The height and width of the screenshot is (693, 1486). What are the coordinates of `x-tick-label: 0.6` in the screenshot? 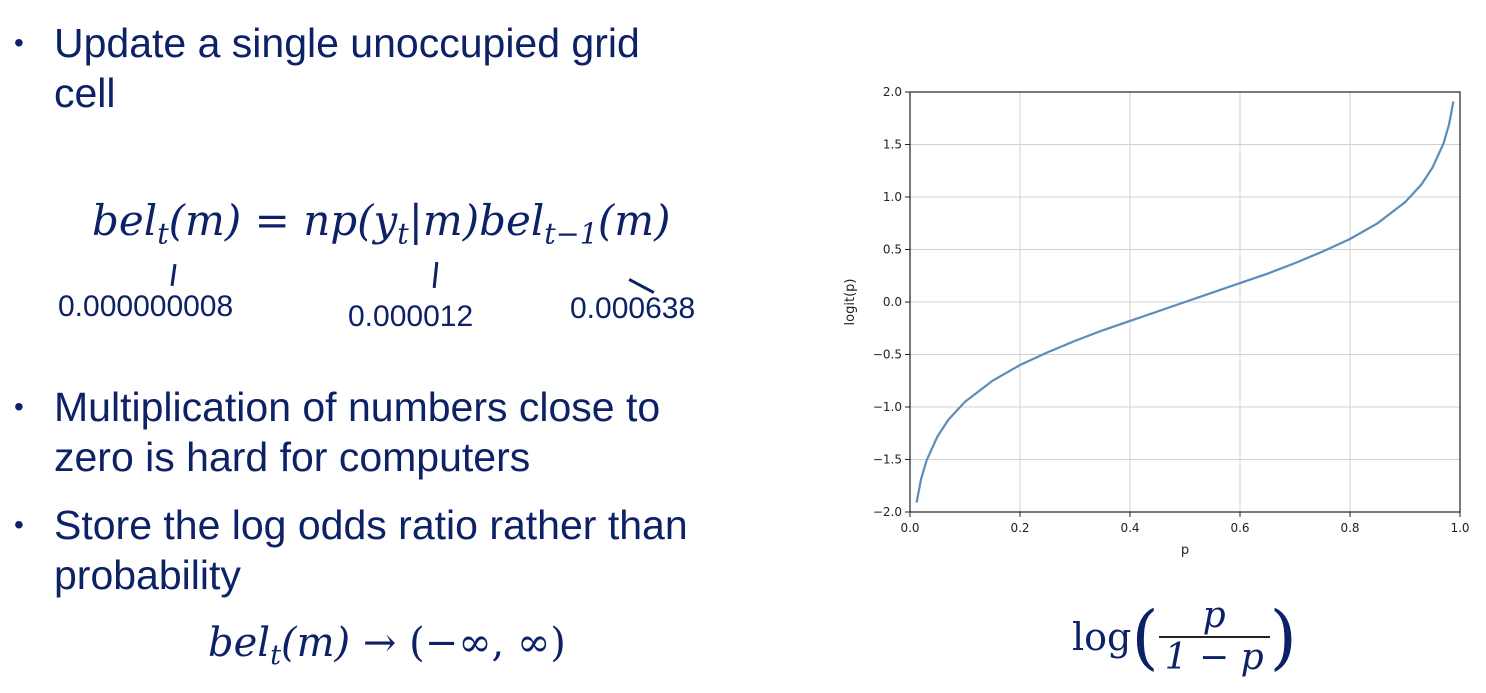 It's located at (1239, 528).